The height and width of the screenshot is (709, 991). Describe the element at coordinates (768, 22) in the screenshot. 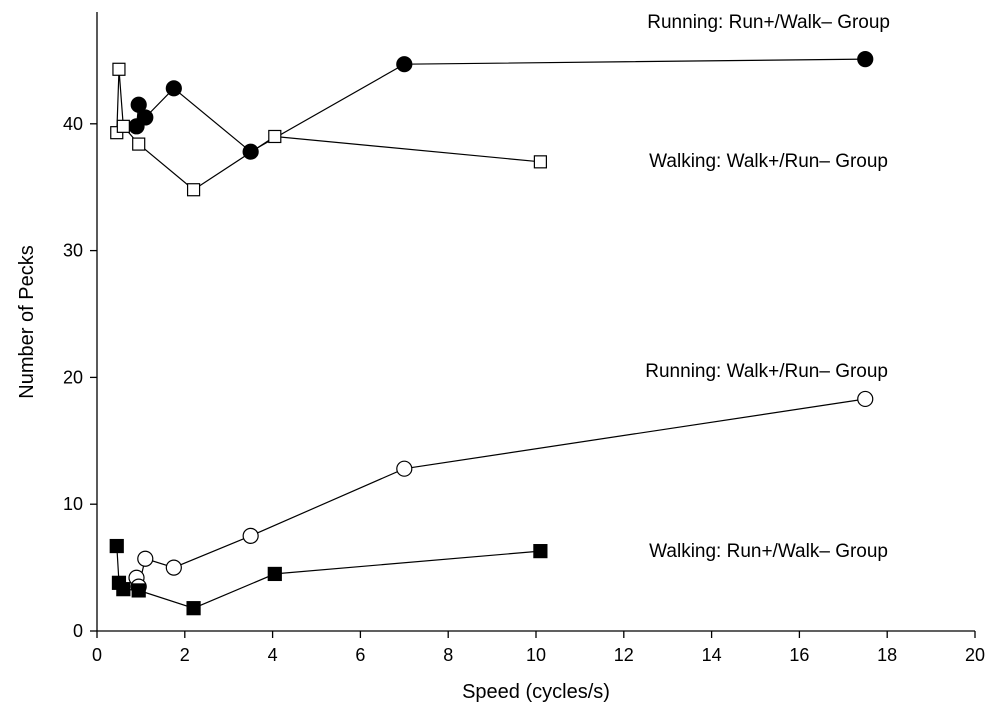

I see `series-label-running-run-plus: Running: Run+/Walk– Group` at that location.